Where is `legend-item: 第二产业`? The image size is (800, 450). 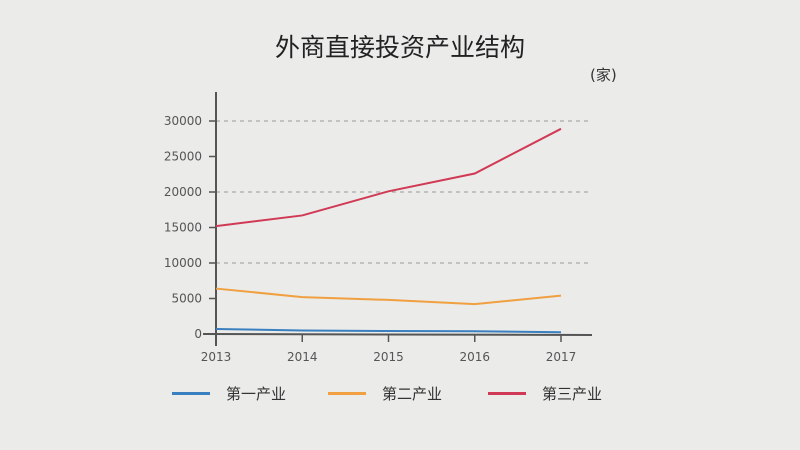 legend-item: 第二产业 is located at coordinates (385, 393).